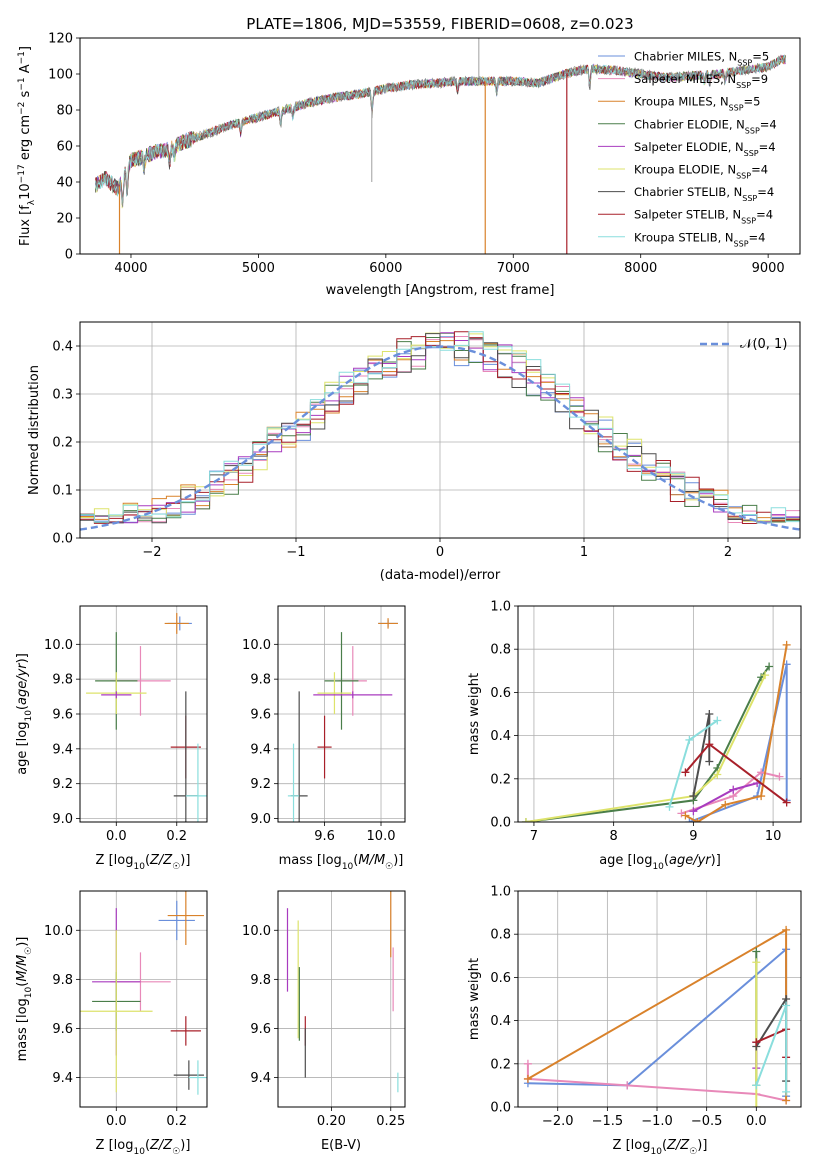  I want to click on legend-label: Salpeter ELODIE, NSSP=4, so click(705, 149).